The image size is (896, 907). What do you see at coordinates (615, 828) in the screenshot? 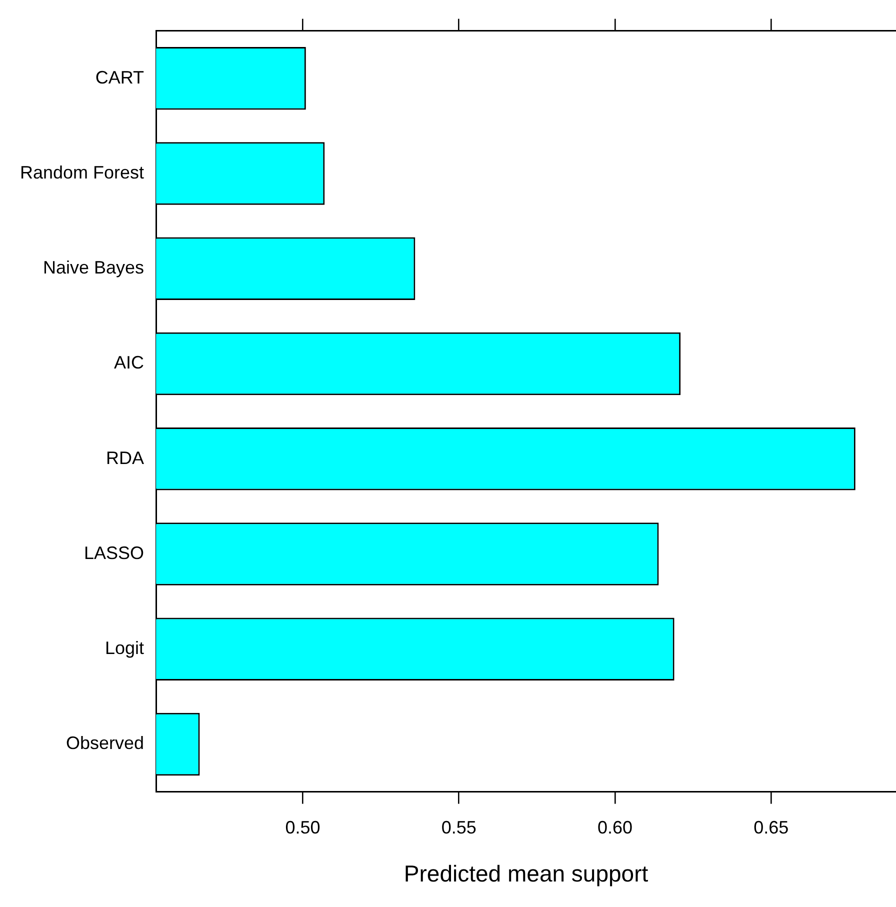
I see `x-tick-label: 0.60` at bounding box center [615, 828].